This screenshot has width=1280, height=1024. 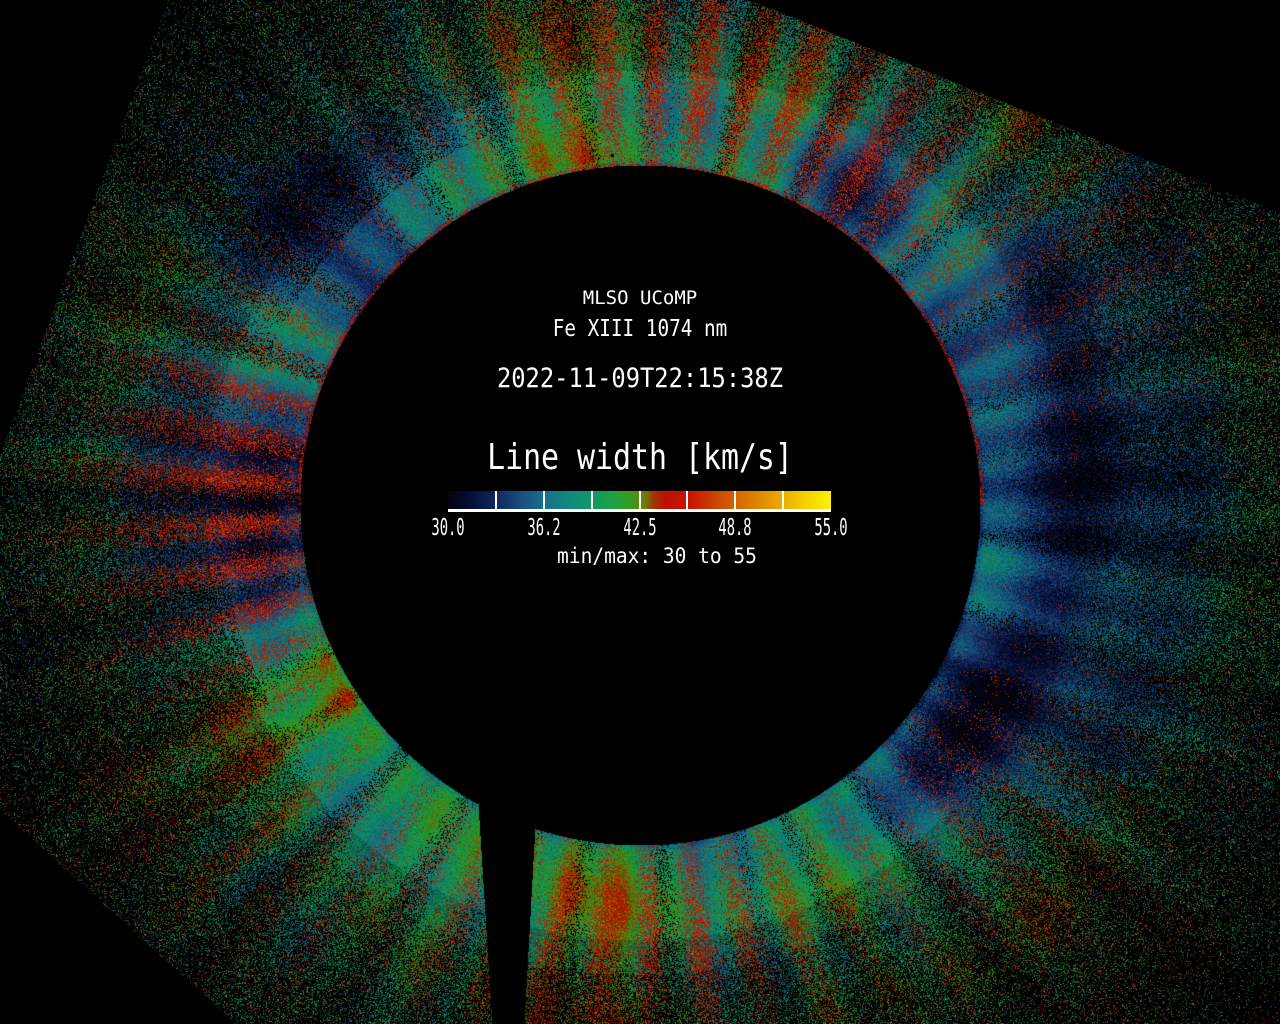 What do you see at coordinates (544, 528) in the screenshot?
I see `colorbar-tick-label: 36.2` at bounding box center [544, 528].